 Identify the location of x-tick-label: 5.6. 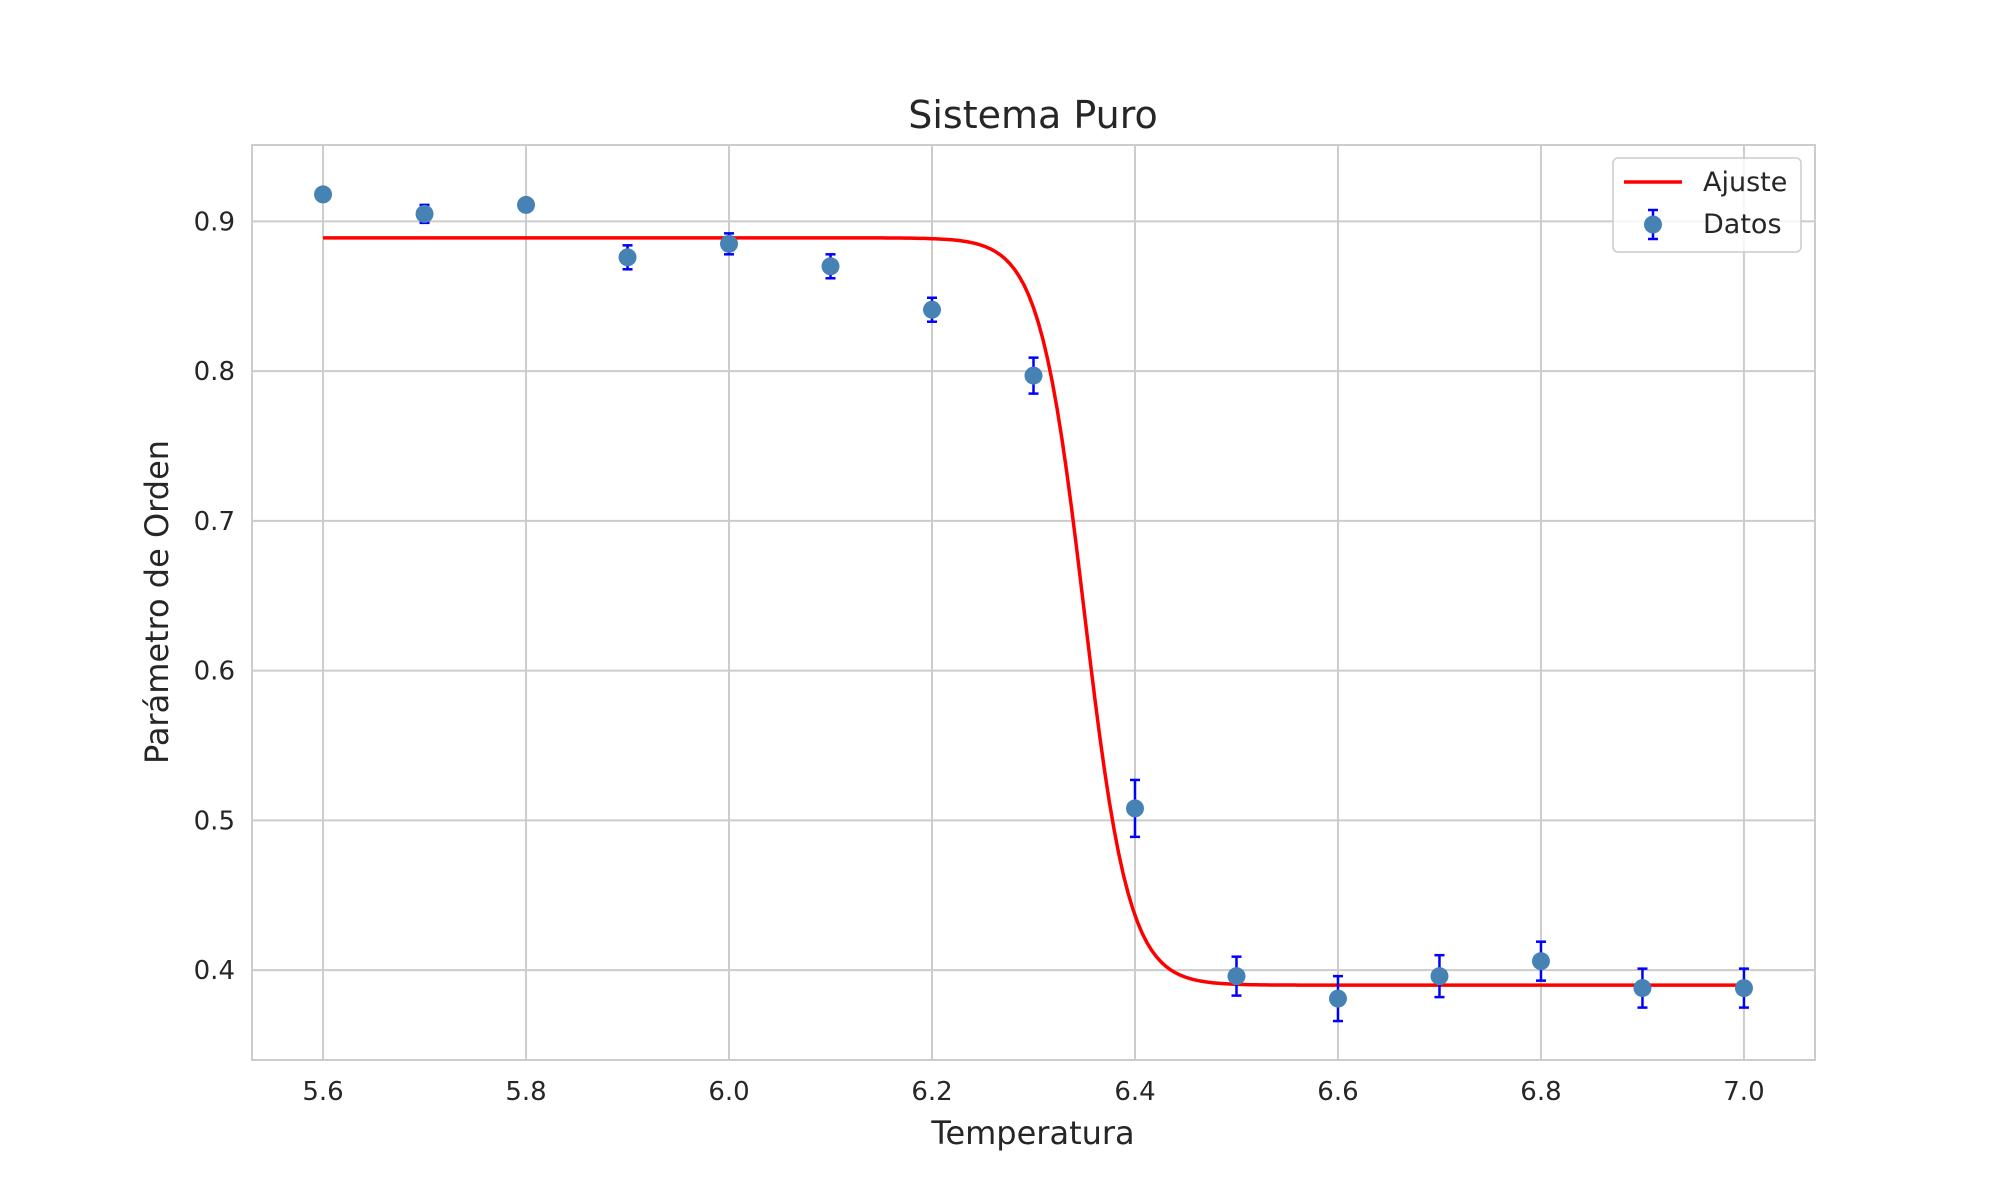
(322, 1092).